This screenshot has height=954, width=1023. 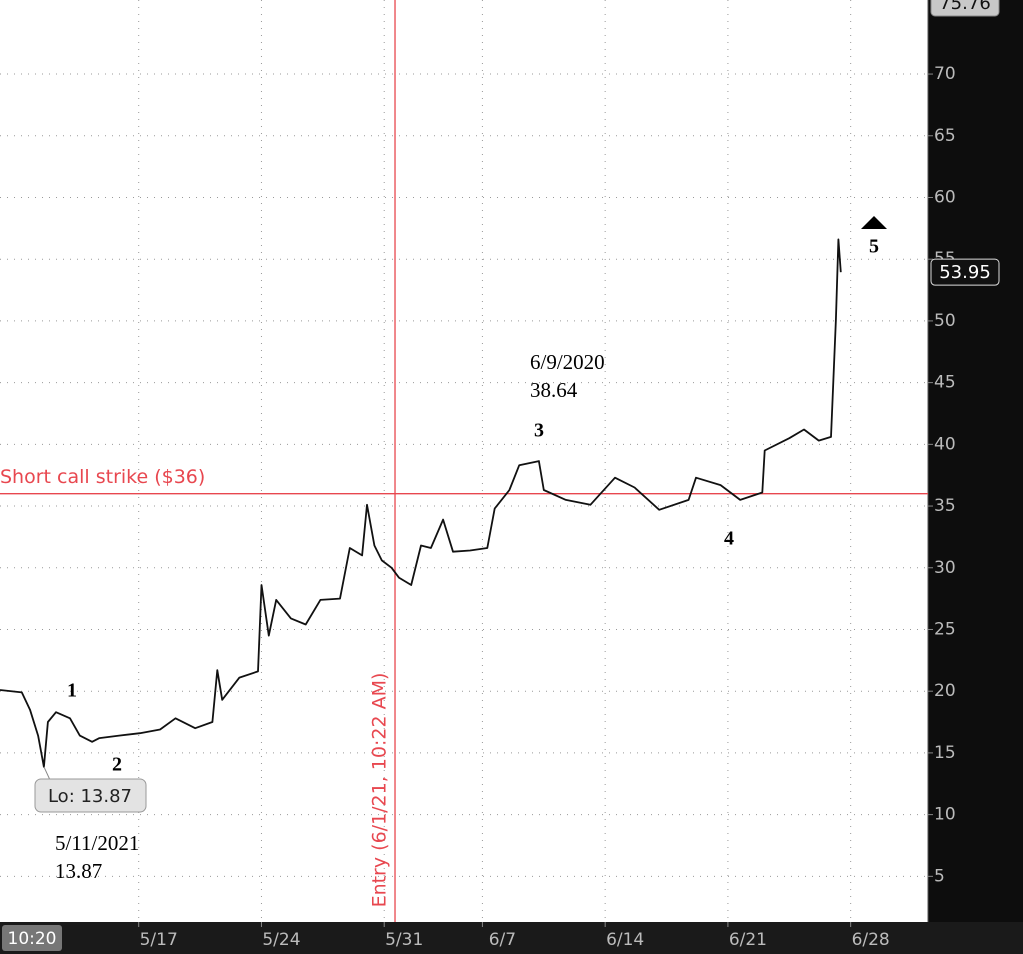 What do you see at coordinates (945, 74) in the screenshot?
I see `y-tick-label: 70` at bounding box center [945, 74].